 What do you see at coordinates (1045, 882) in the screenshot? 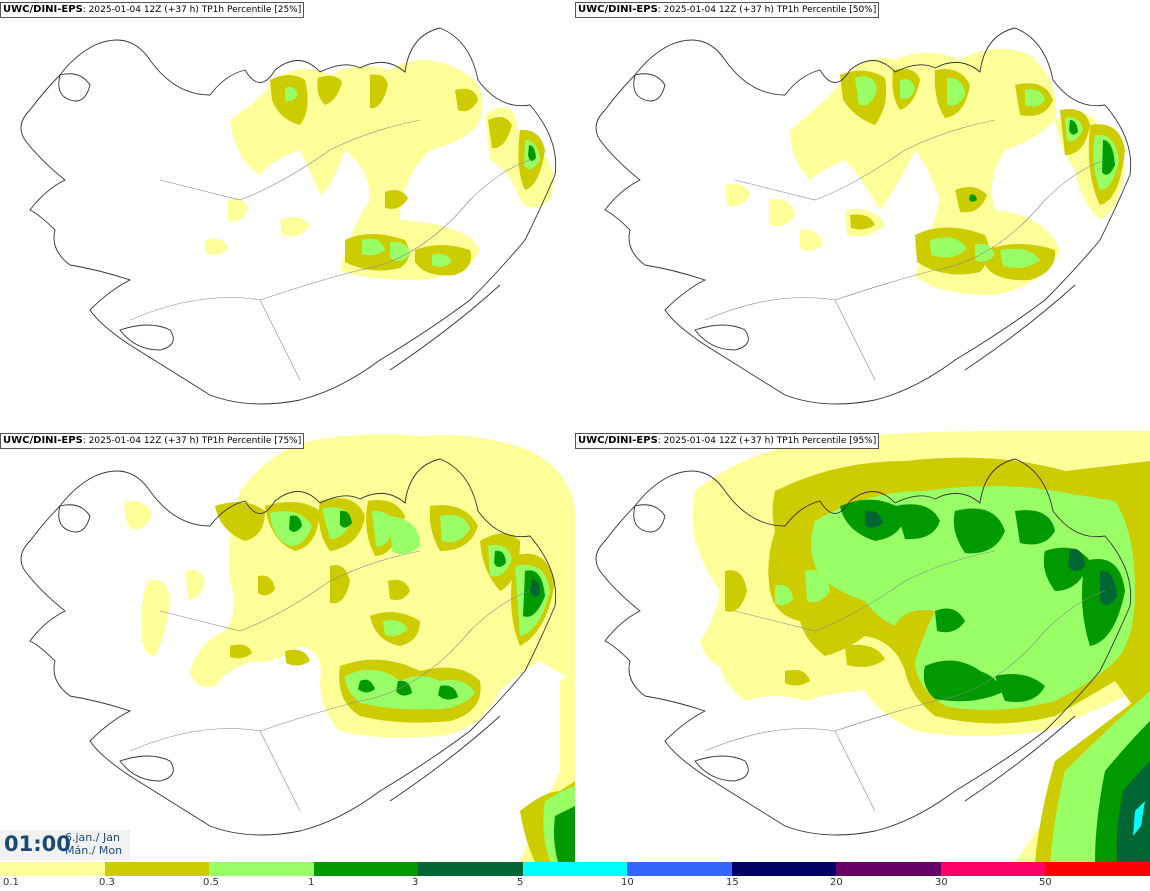
I see `legend-label: 50` at bounding box center [1045, 882].